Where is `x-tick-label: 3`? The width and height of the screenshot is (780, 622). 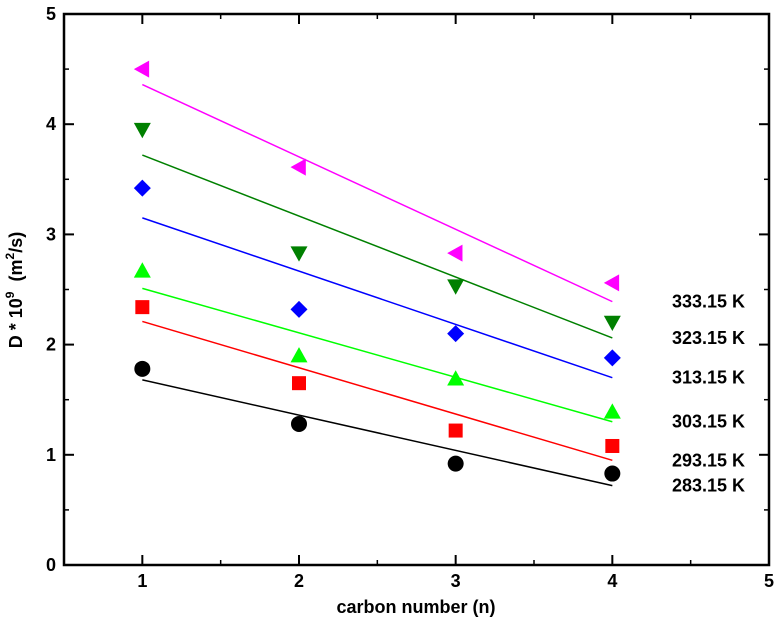
x-tick-label: 3 is located at coordinates (456, 581).